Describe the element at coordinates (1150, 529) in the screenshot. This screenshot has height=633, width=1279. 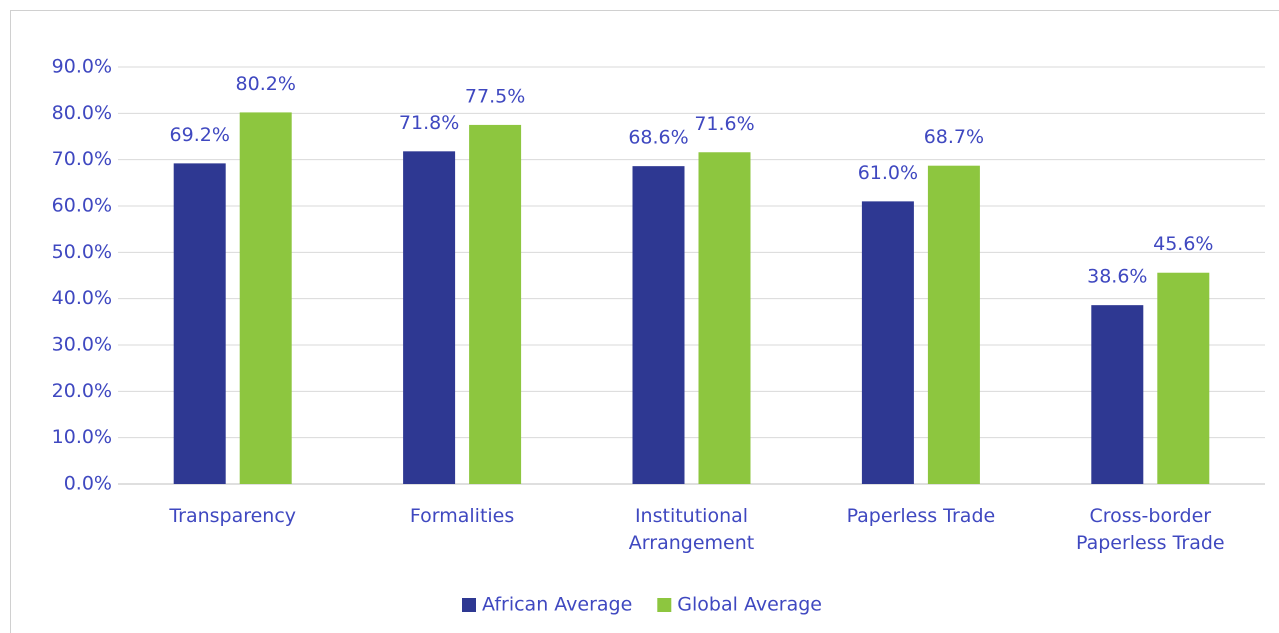
I see `x-tick-label: Cross-border Paperless Trade` at that location.